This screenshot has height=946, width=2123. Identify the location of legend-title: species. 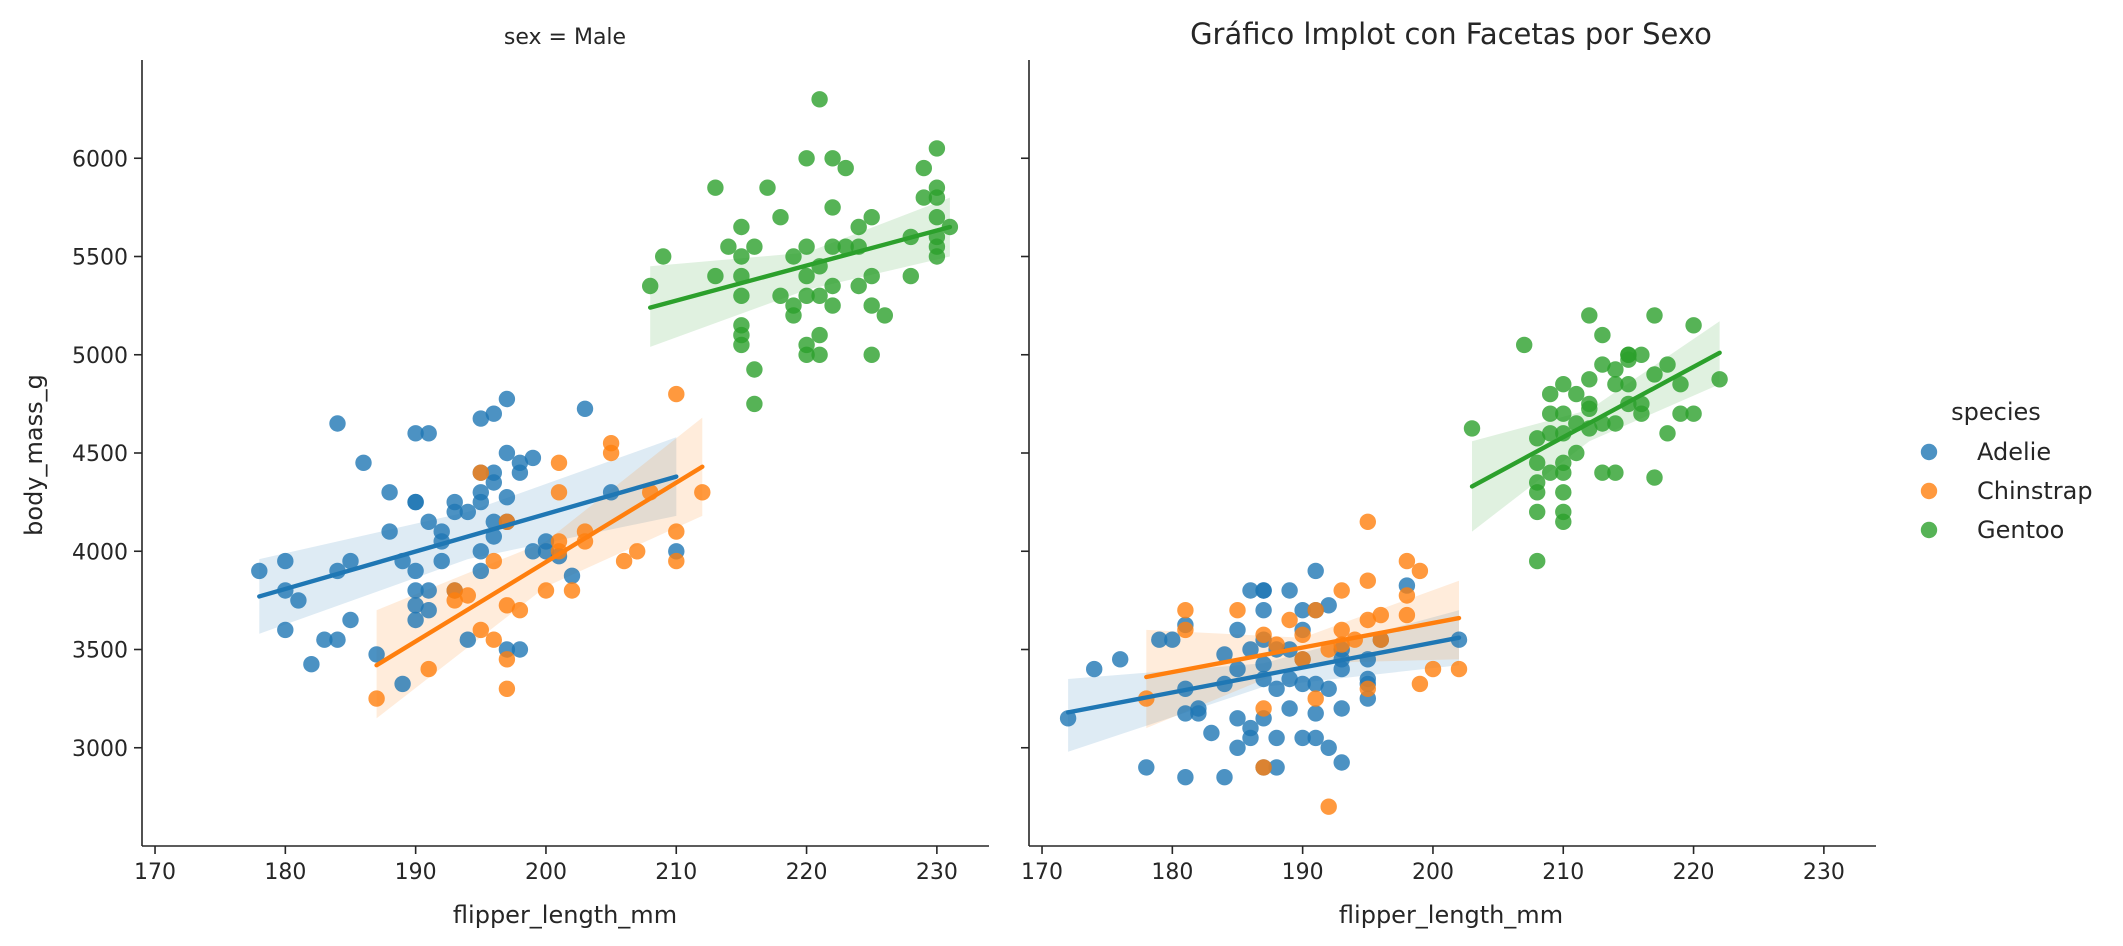
(1996, 412).